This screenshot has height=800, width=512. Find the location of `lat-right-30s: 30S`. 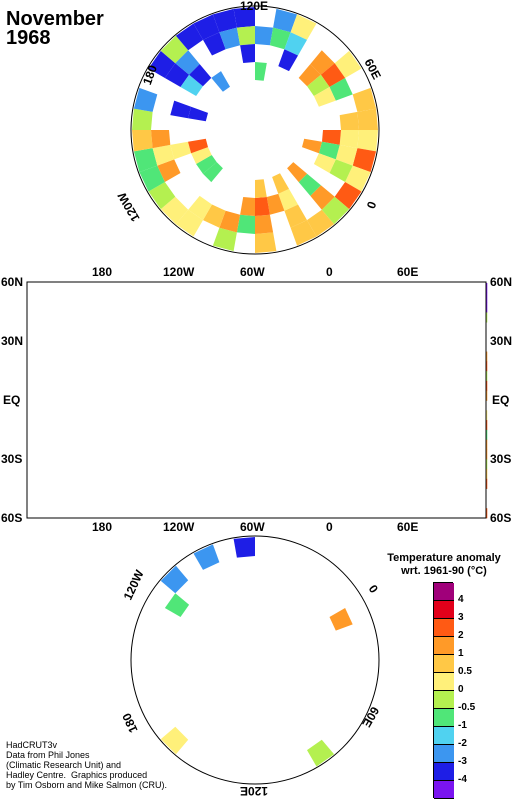

lat-right-30s: 30S is located at coordinates (501, 459).